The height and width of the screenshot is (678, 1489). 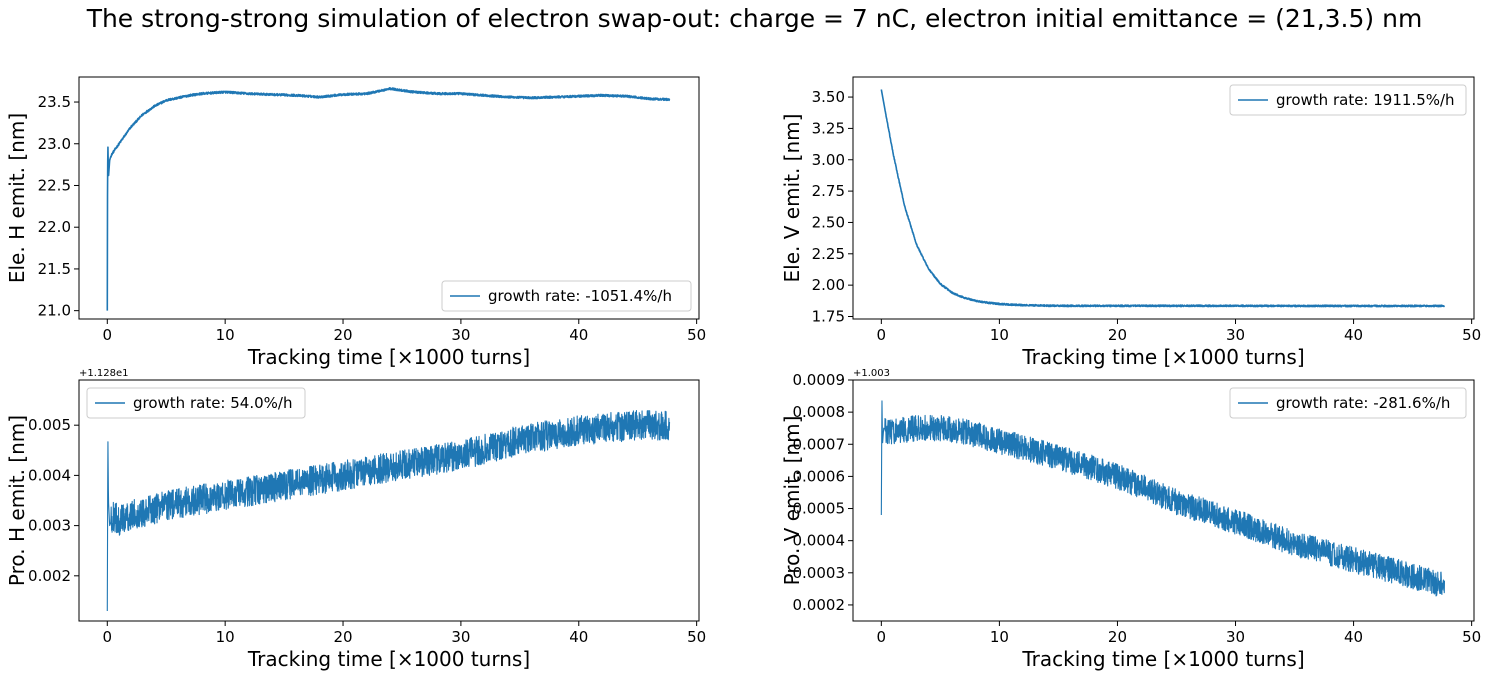 What do you see at coordinates (819, 380) in the screenshot?
I see `y-tick-label: 0.0009` at bounding box center [819, 380].